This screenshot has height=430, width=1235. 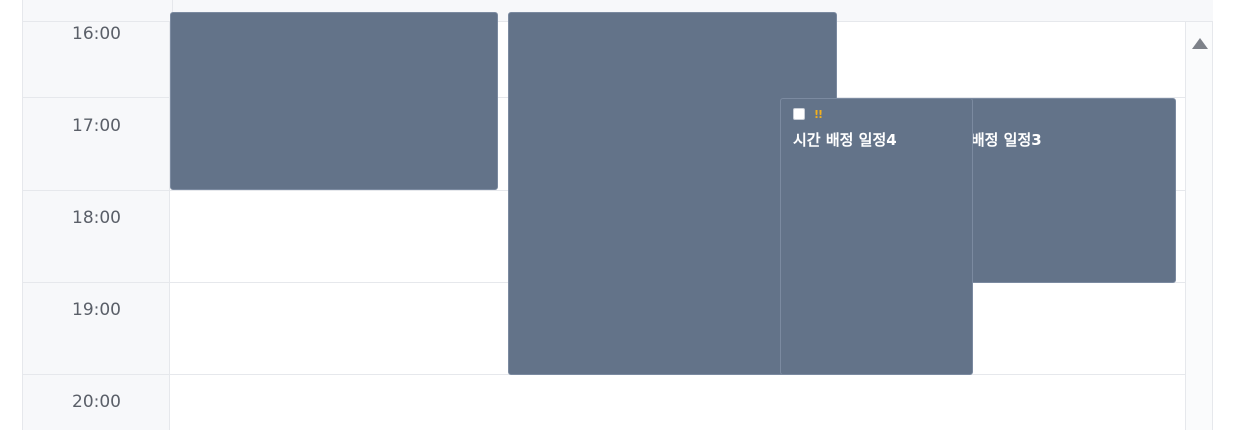 What do you see at coordinates (96, 402) in the screenshot?
I see `hour-label-20: 20:00` at bounding box center [96, 402].